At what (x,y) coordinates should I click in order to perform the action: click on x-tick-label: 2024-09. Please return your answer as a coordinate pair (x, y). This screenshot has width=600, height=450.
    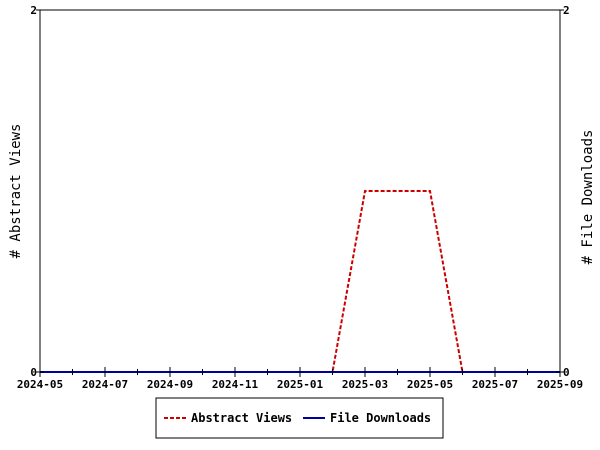
    Looking at the image, I should click on (170, 384).